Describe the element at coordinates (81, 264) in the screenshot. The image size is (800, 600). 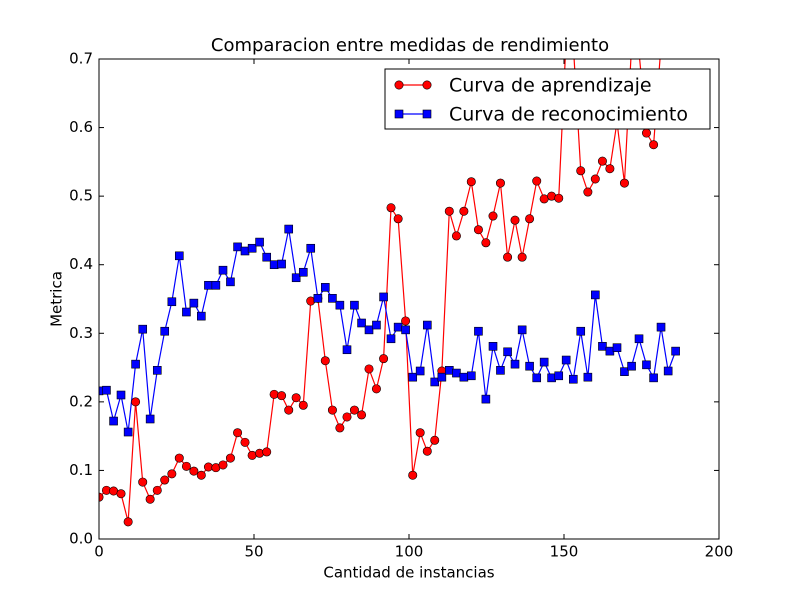
I see `y-tick-label: 0.4` at that location.